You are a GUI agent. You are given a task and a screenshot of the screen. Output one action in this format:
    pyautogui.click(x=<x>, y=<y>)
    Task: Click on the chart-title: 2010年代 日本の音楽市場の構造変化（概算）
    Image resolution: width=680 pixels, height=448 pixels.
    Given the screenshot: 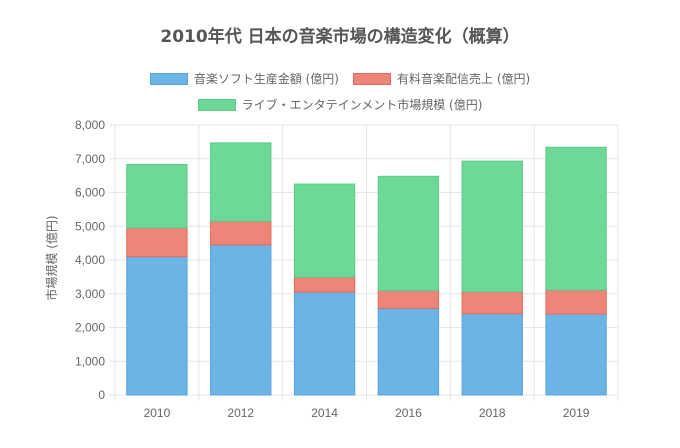 What is the action you would take?
    pyautogui.click(x=340, y=37)
    